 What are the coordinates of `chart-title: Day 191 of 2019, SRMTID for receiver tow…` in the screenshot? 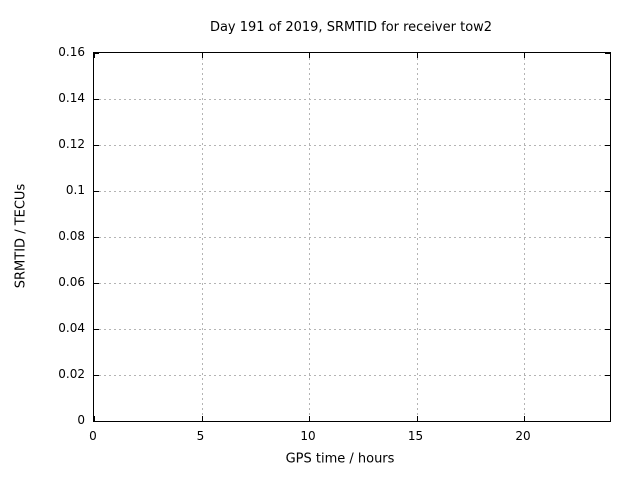 It's located at (351, 27).